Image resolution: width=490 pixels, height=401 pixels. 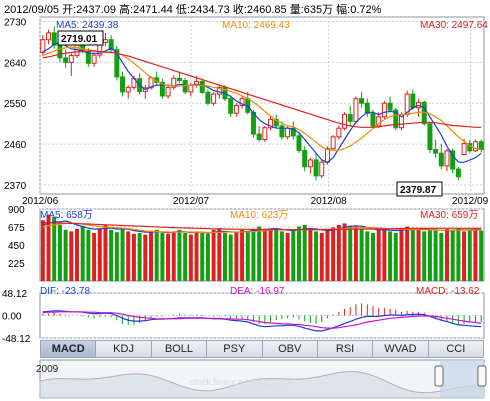 What do you see at coordinates (15, 186) in the screenshot?
I see `price-tick-label: 2370` at bounding box center [15, 186].